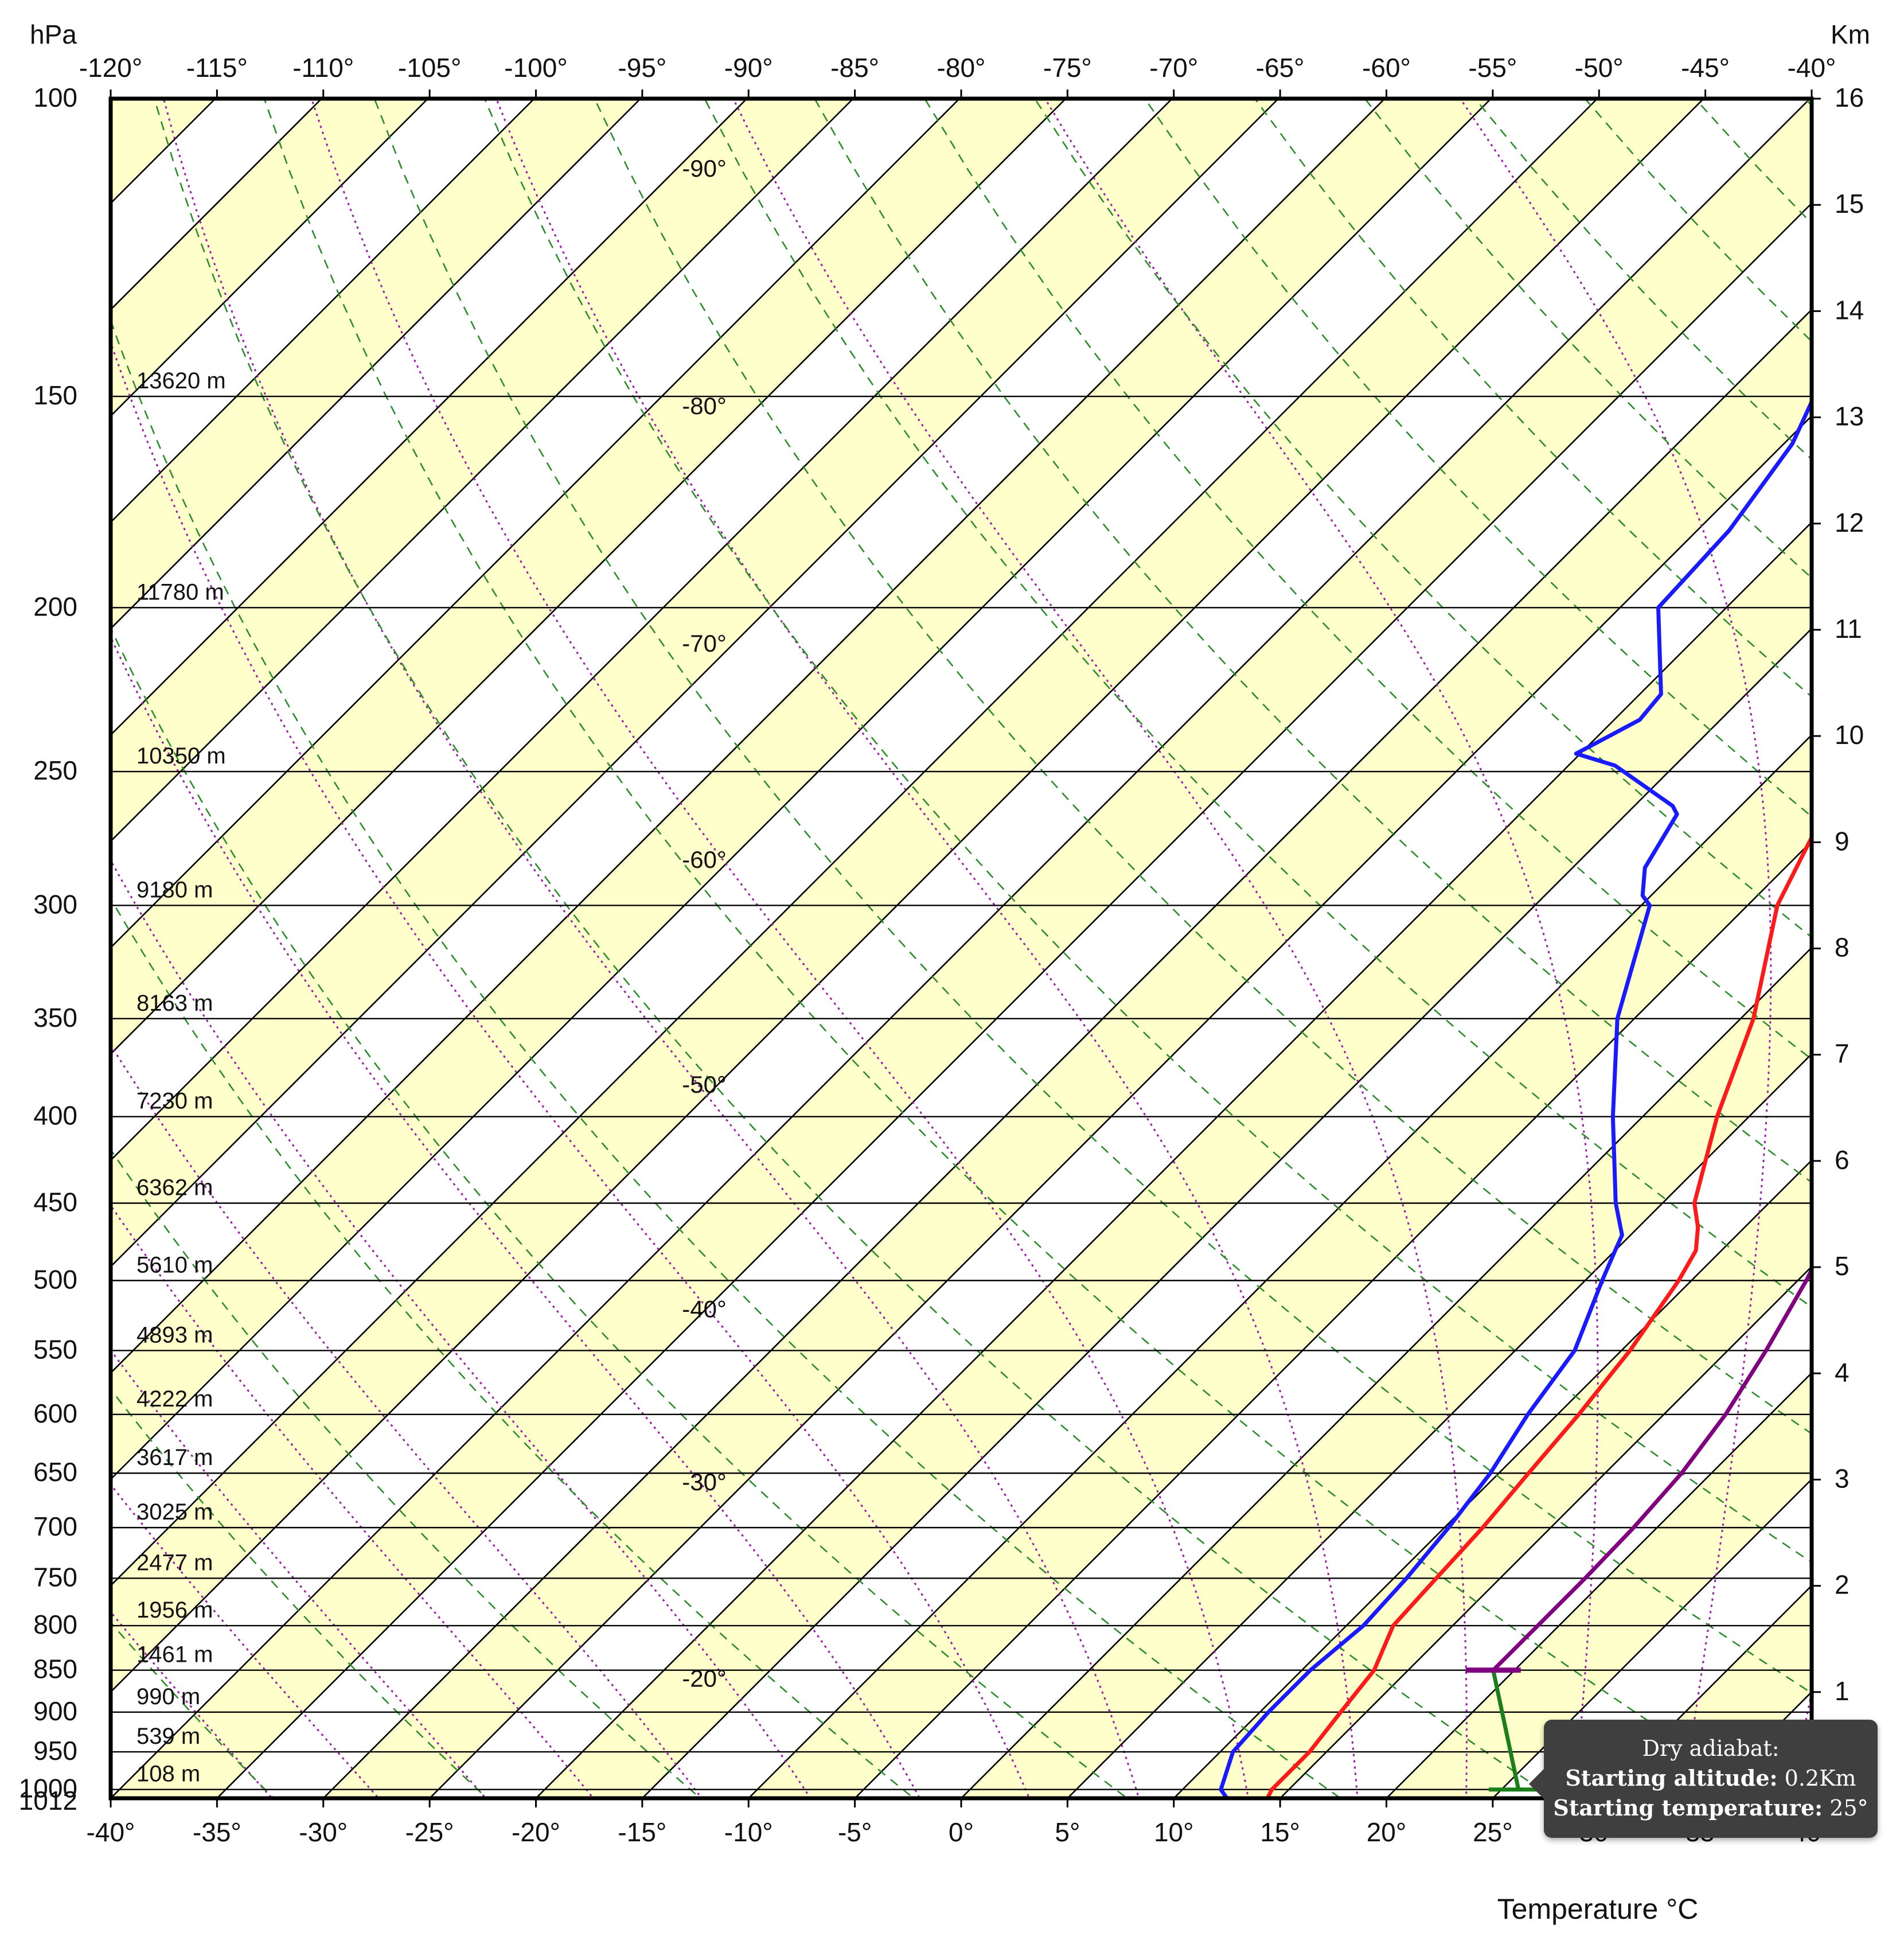 This screenshot has width=1904, height=1952. I want to click on km-tick-label: 11, so click(1849, 629).